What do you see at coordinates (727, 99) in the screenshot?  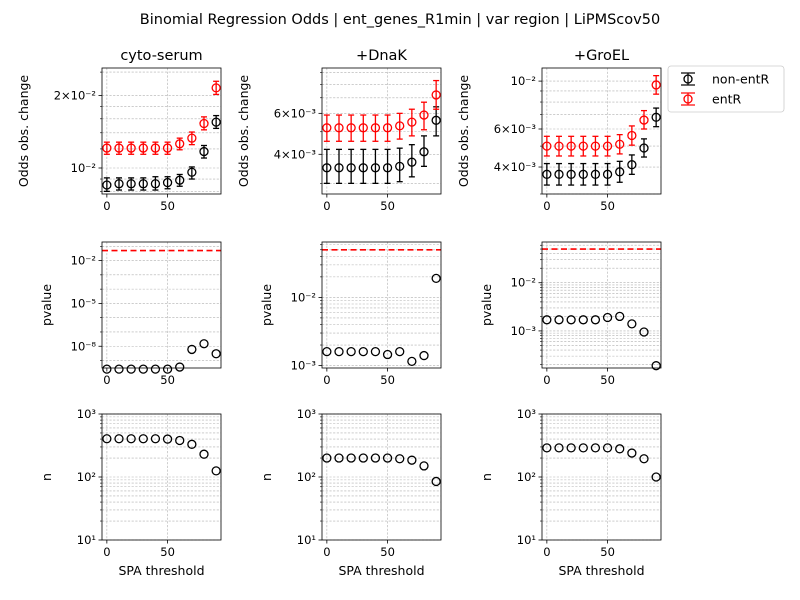 I see `legend-label: entR` at bounding box center [727, 99].